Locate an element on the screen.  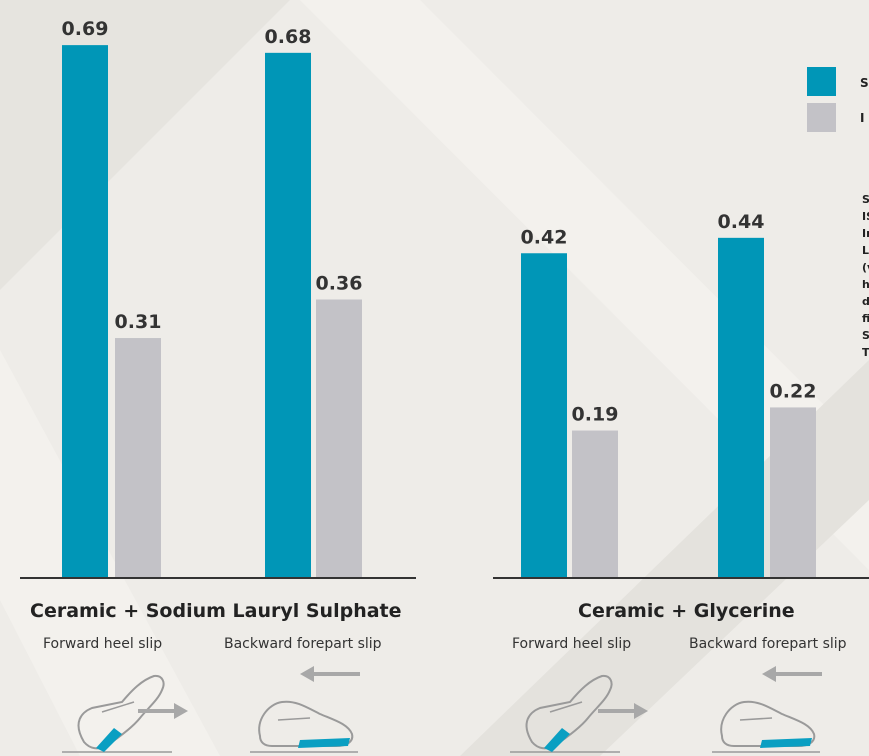
data-label: 0.42 is located at coordinates (544, 237).